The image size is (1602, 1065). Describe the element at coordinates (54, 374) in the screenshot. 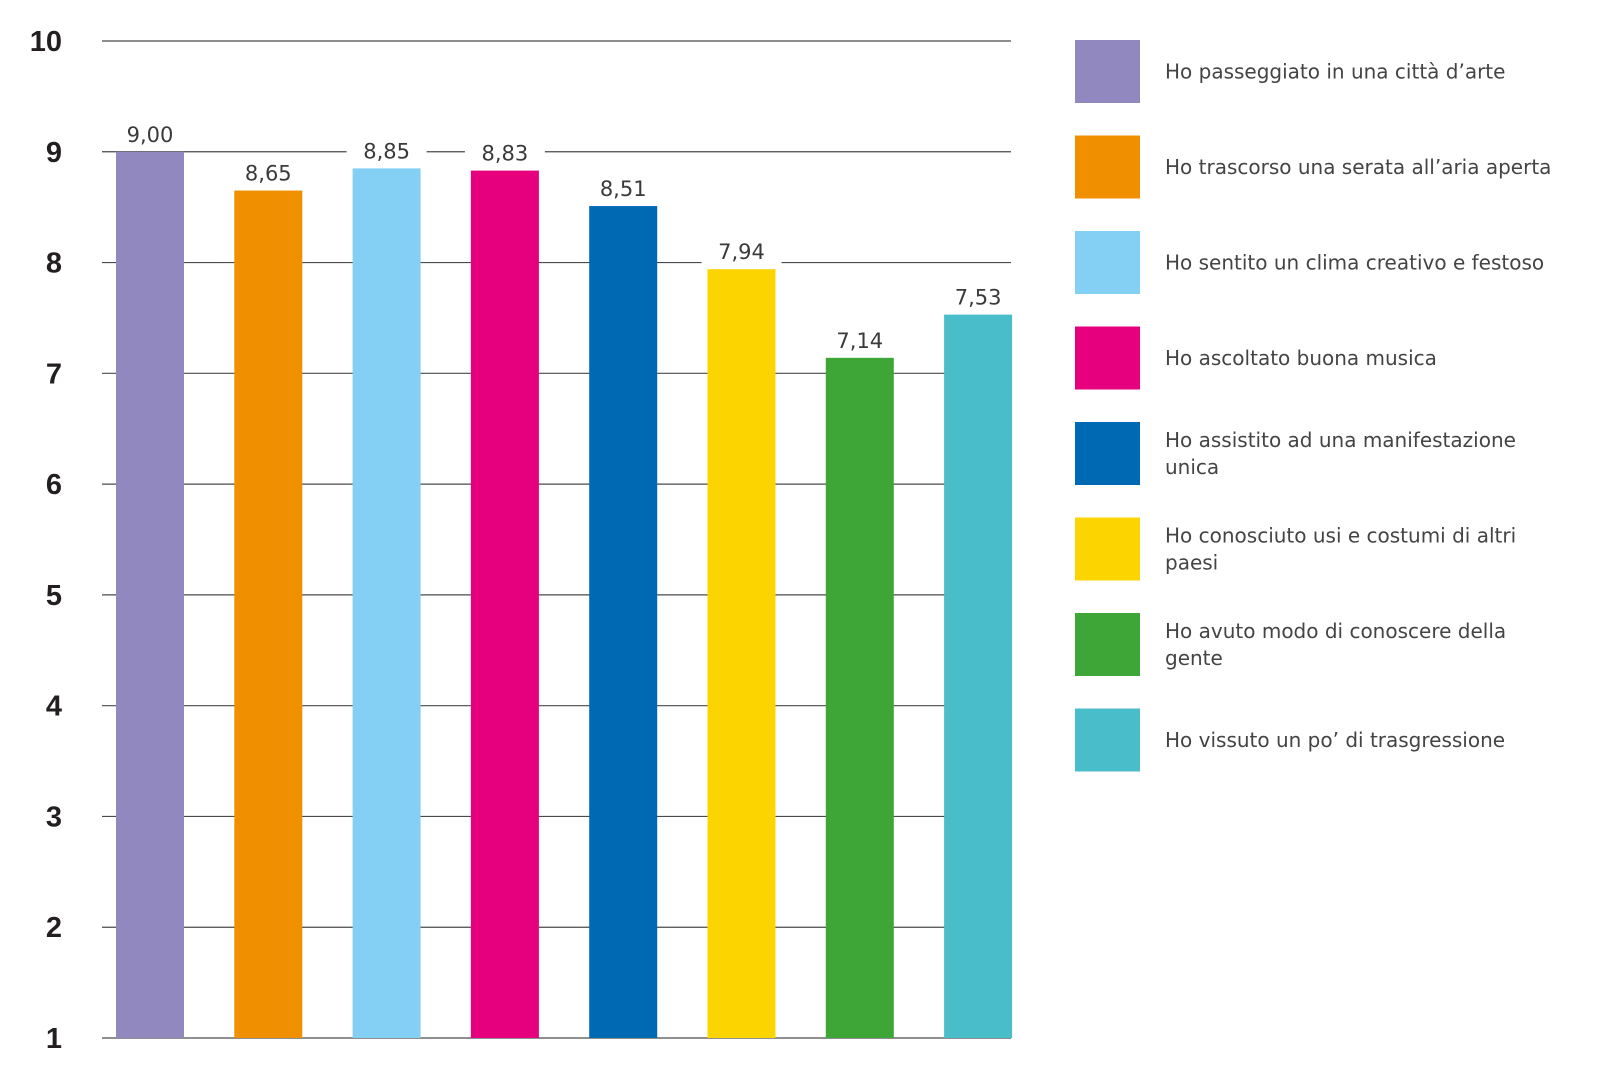

I see `y-tick-label: 7` at that location.